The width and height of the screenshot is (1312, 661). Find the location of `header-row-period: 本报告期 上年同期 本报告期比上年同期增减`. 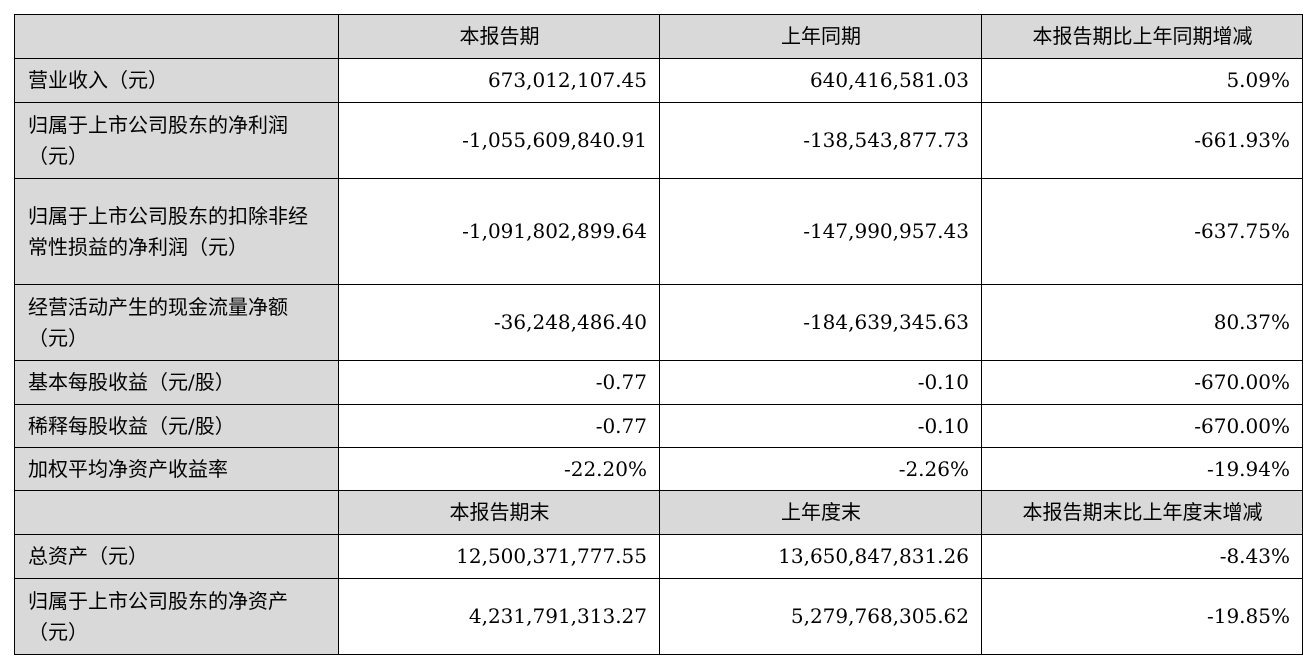

header-row-period: 本报告期 上年同期 本报告期比上年同期增减 is located at coordinates (658, 36).